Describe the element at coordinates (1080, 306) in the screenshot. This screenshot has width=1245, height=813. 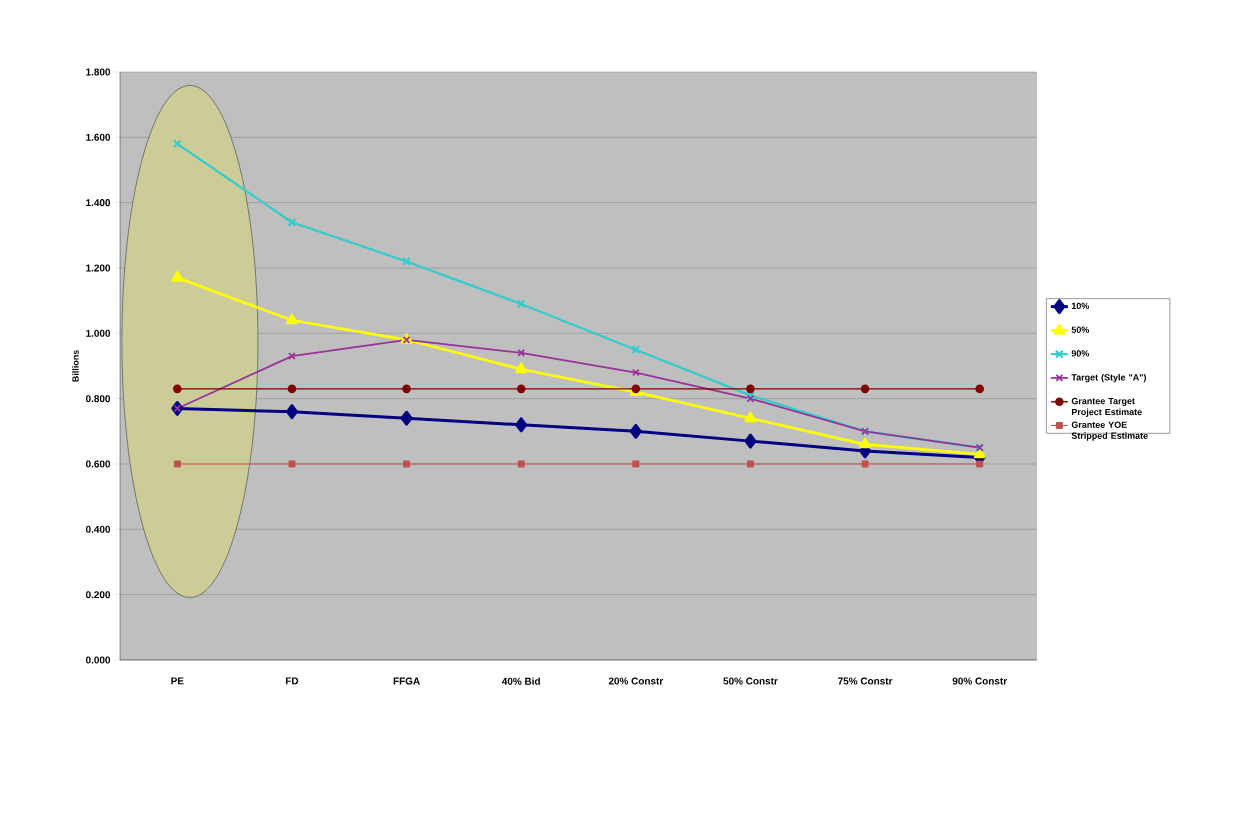
I see `legend-label: 10%` at that location.